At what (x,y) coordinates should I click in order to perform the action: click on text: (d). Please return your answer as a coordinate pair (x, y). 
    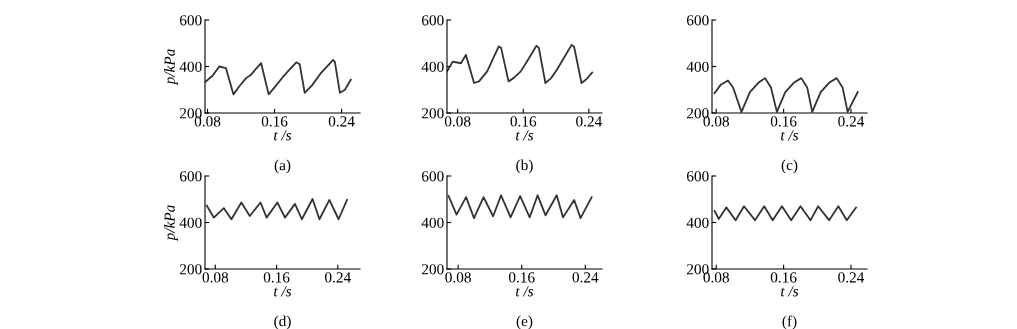
    Looking at the image, I should click on (282, 322).